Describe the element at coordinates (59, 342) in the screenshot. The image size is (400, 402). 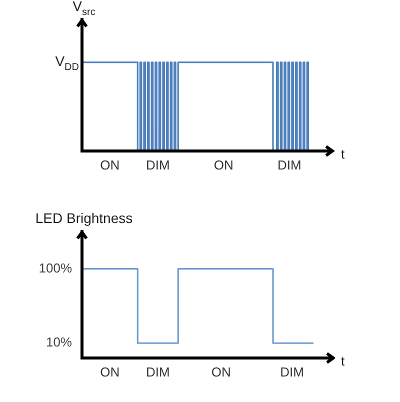
I see `y-tick-label: 10%` at that location.